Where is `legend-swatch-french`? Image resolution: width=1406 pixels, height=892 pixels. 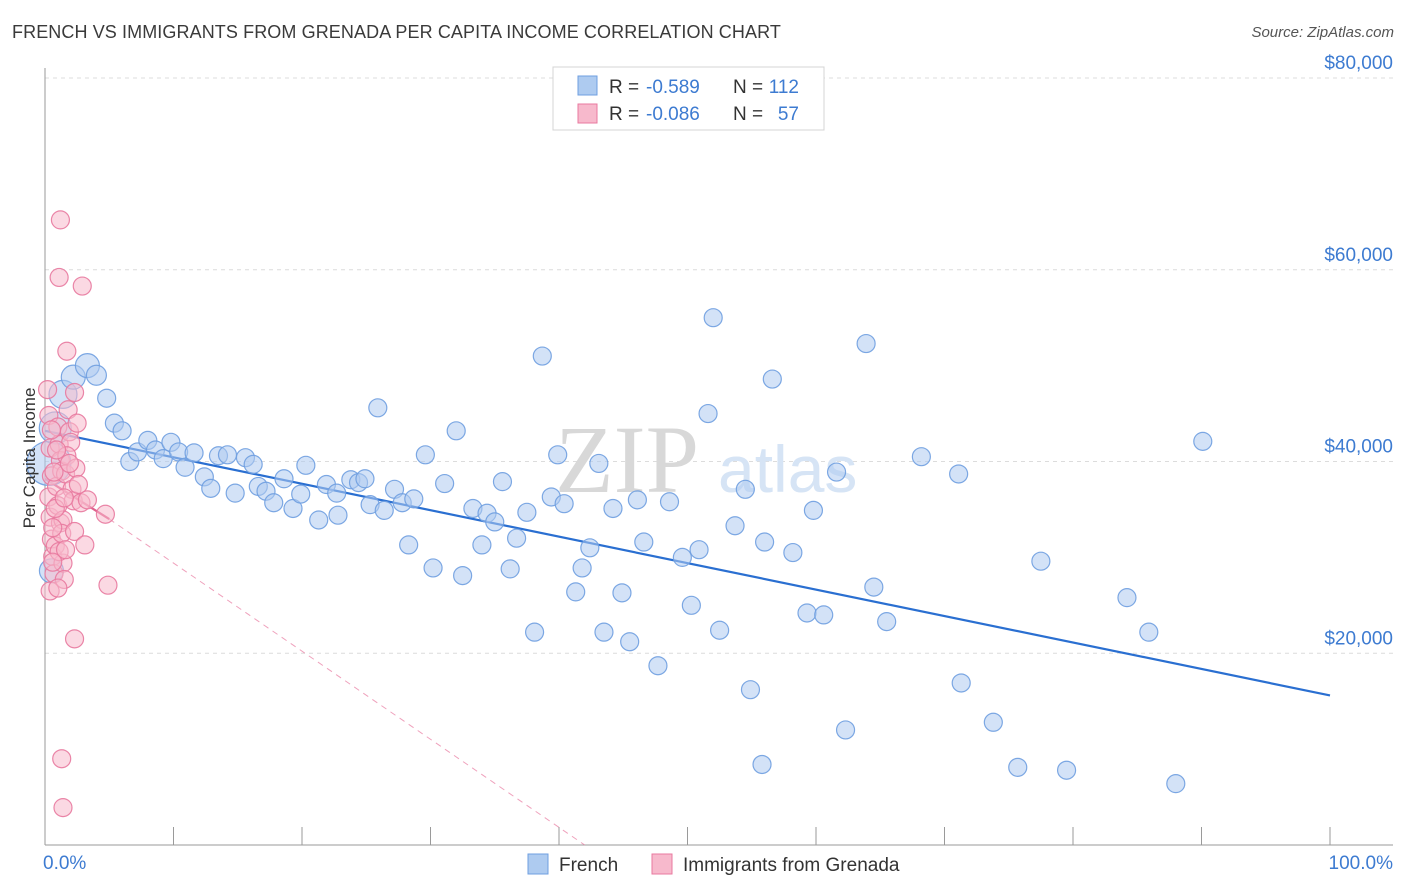 legend-swatch-french is located at coordinates (587, 85).